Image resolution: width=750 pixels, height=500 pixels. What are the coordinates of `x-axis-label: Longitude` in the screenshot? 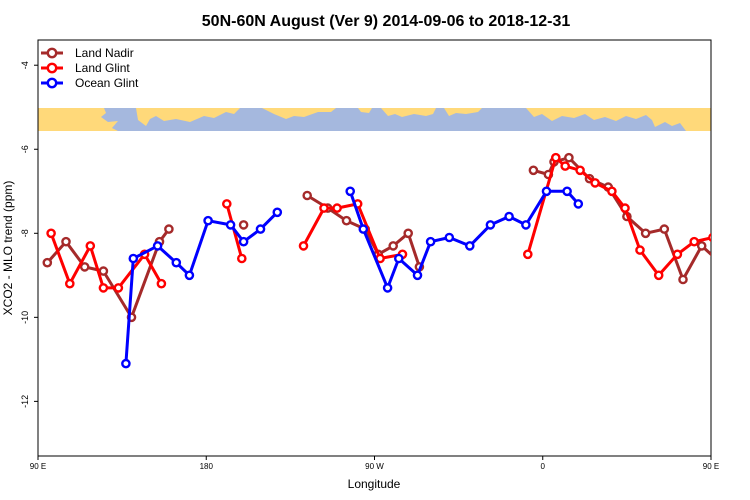 It's located at (374, 484).